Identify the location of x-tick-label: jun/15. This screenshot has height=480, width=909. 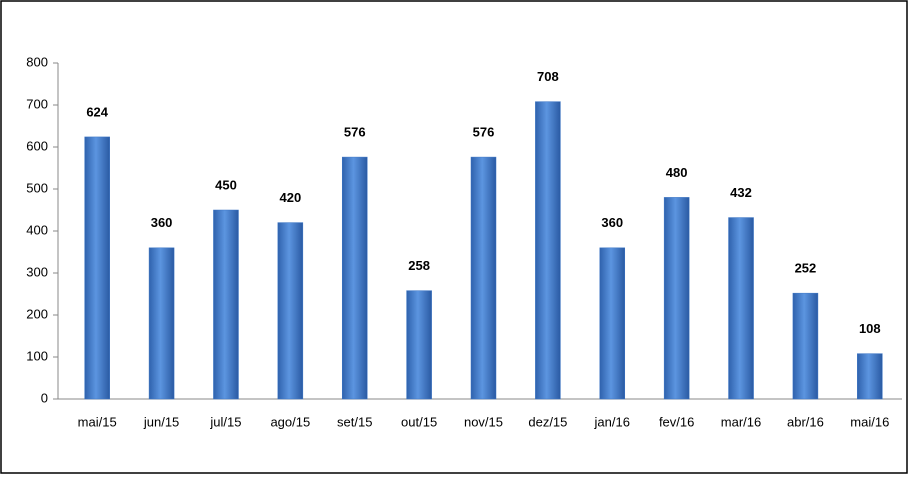
(161, 421).